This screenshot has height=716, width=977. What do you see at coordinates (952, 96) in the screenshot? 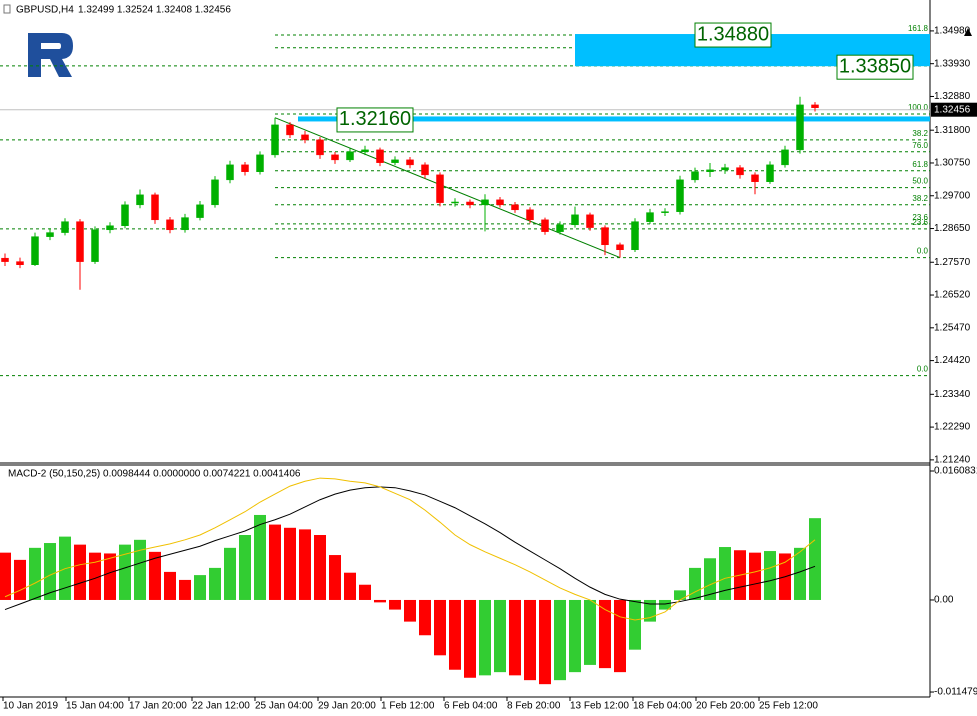
I see `y-tick-label: 1.32880` at bounding box center [952, 96].